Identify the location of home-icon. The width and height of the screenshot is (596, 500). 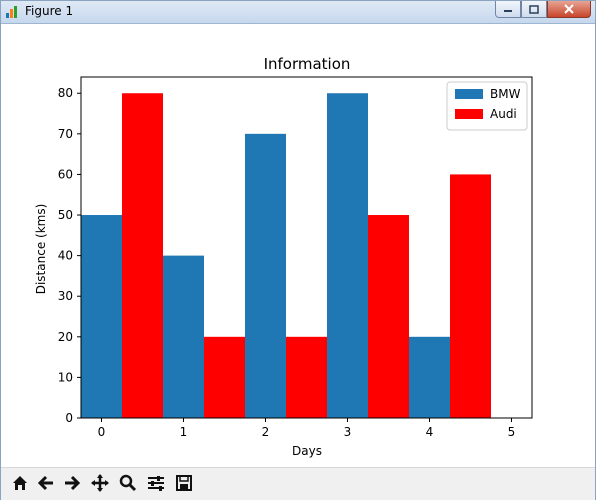
(20, 483).